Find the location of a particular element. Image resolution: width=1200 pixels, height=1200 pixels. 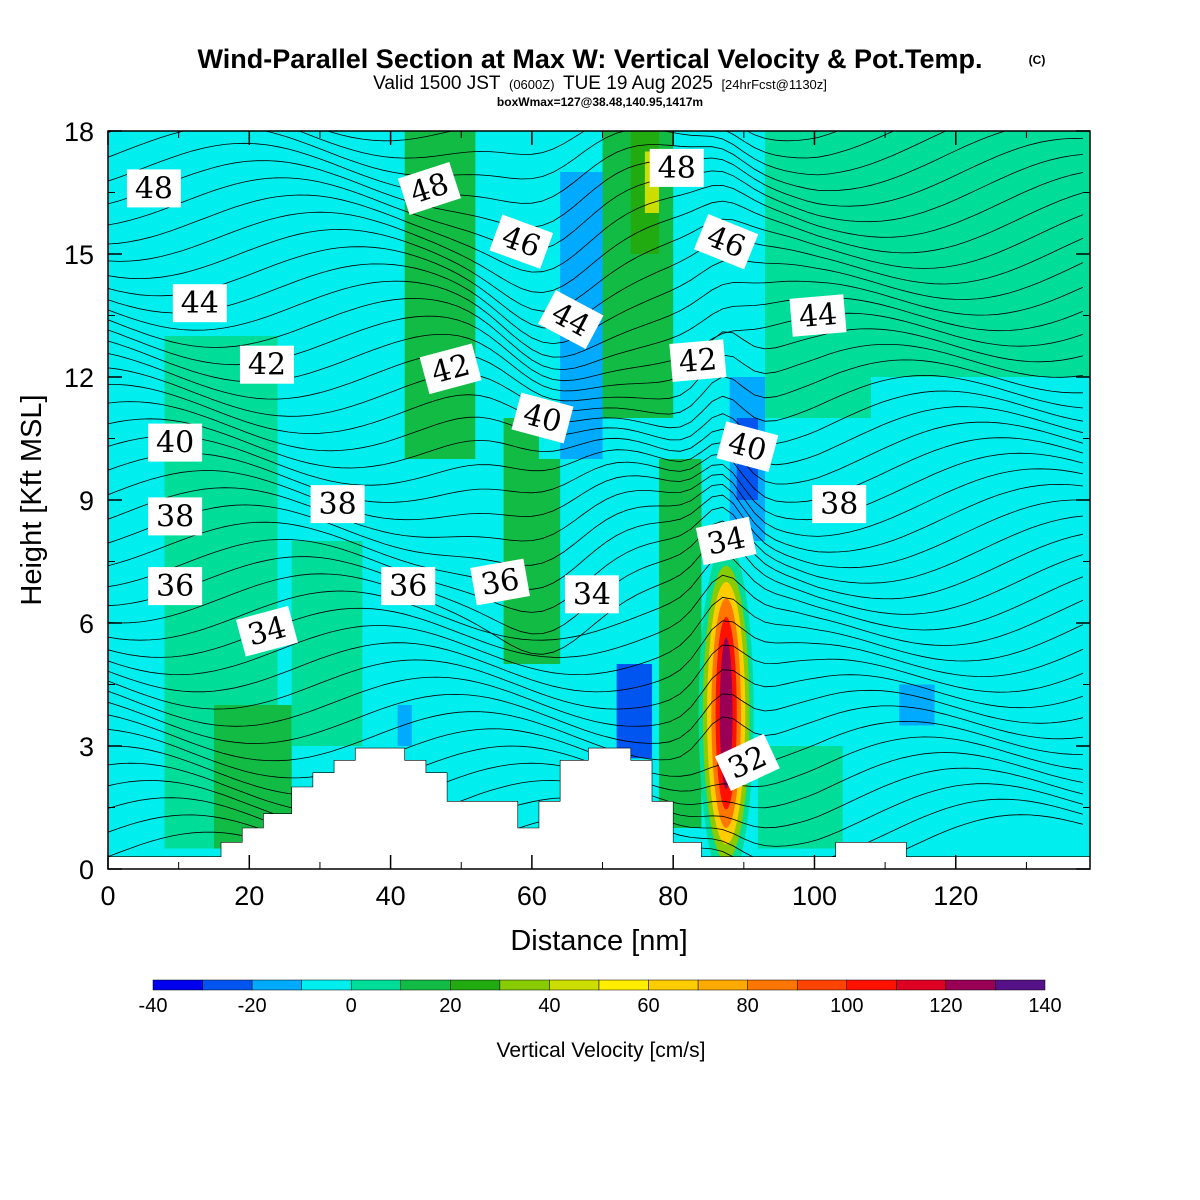

band-green-j is located at coordinates (818, 274).